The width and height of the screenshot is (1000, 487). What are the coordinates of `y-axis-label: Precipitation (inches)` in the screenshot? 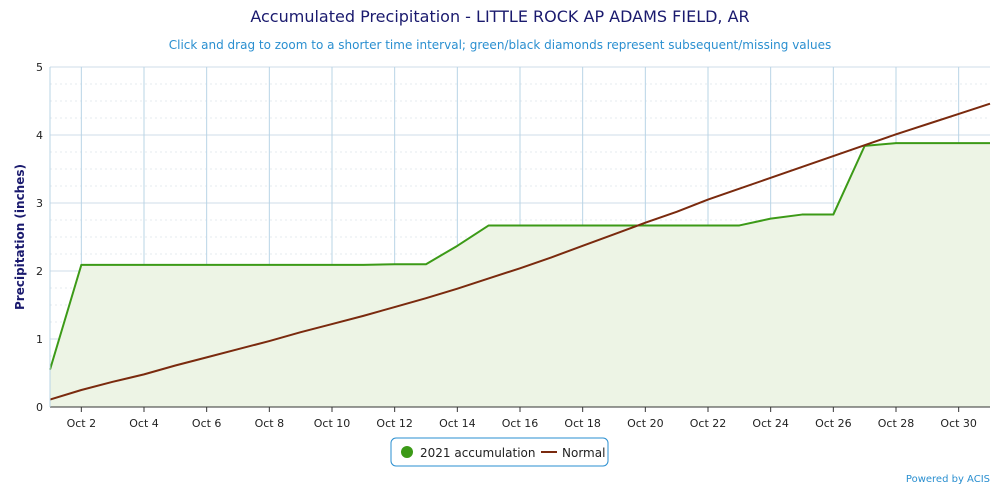 It's located at (20, 237).